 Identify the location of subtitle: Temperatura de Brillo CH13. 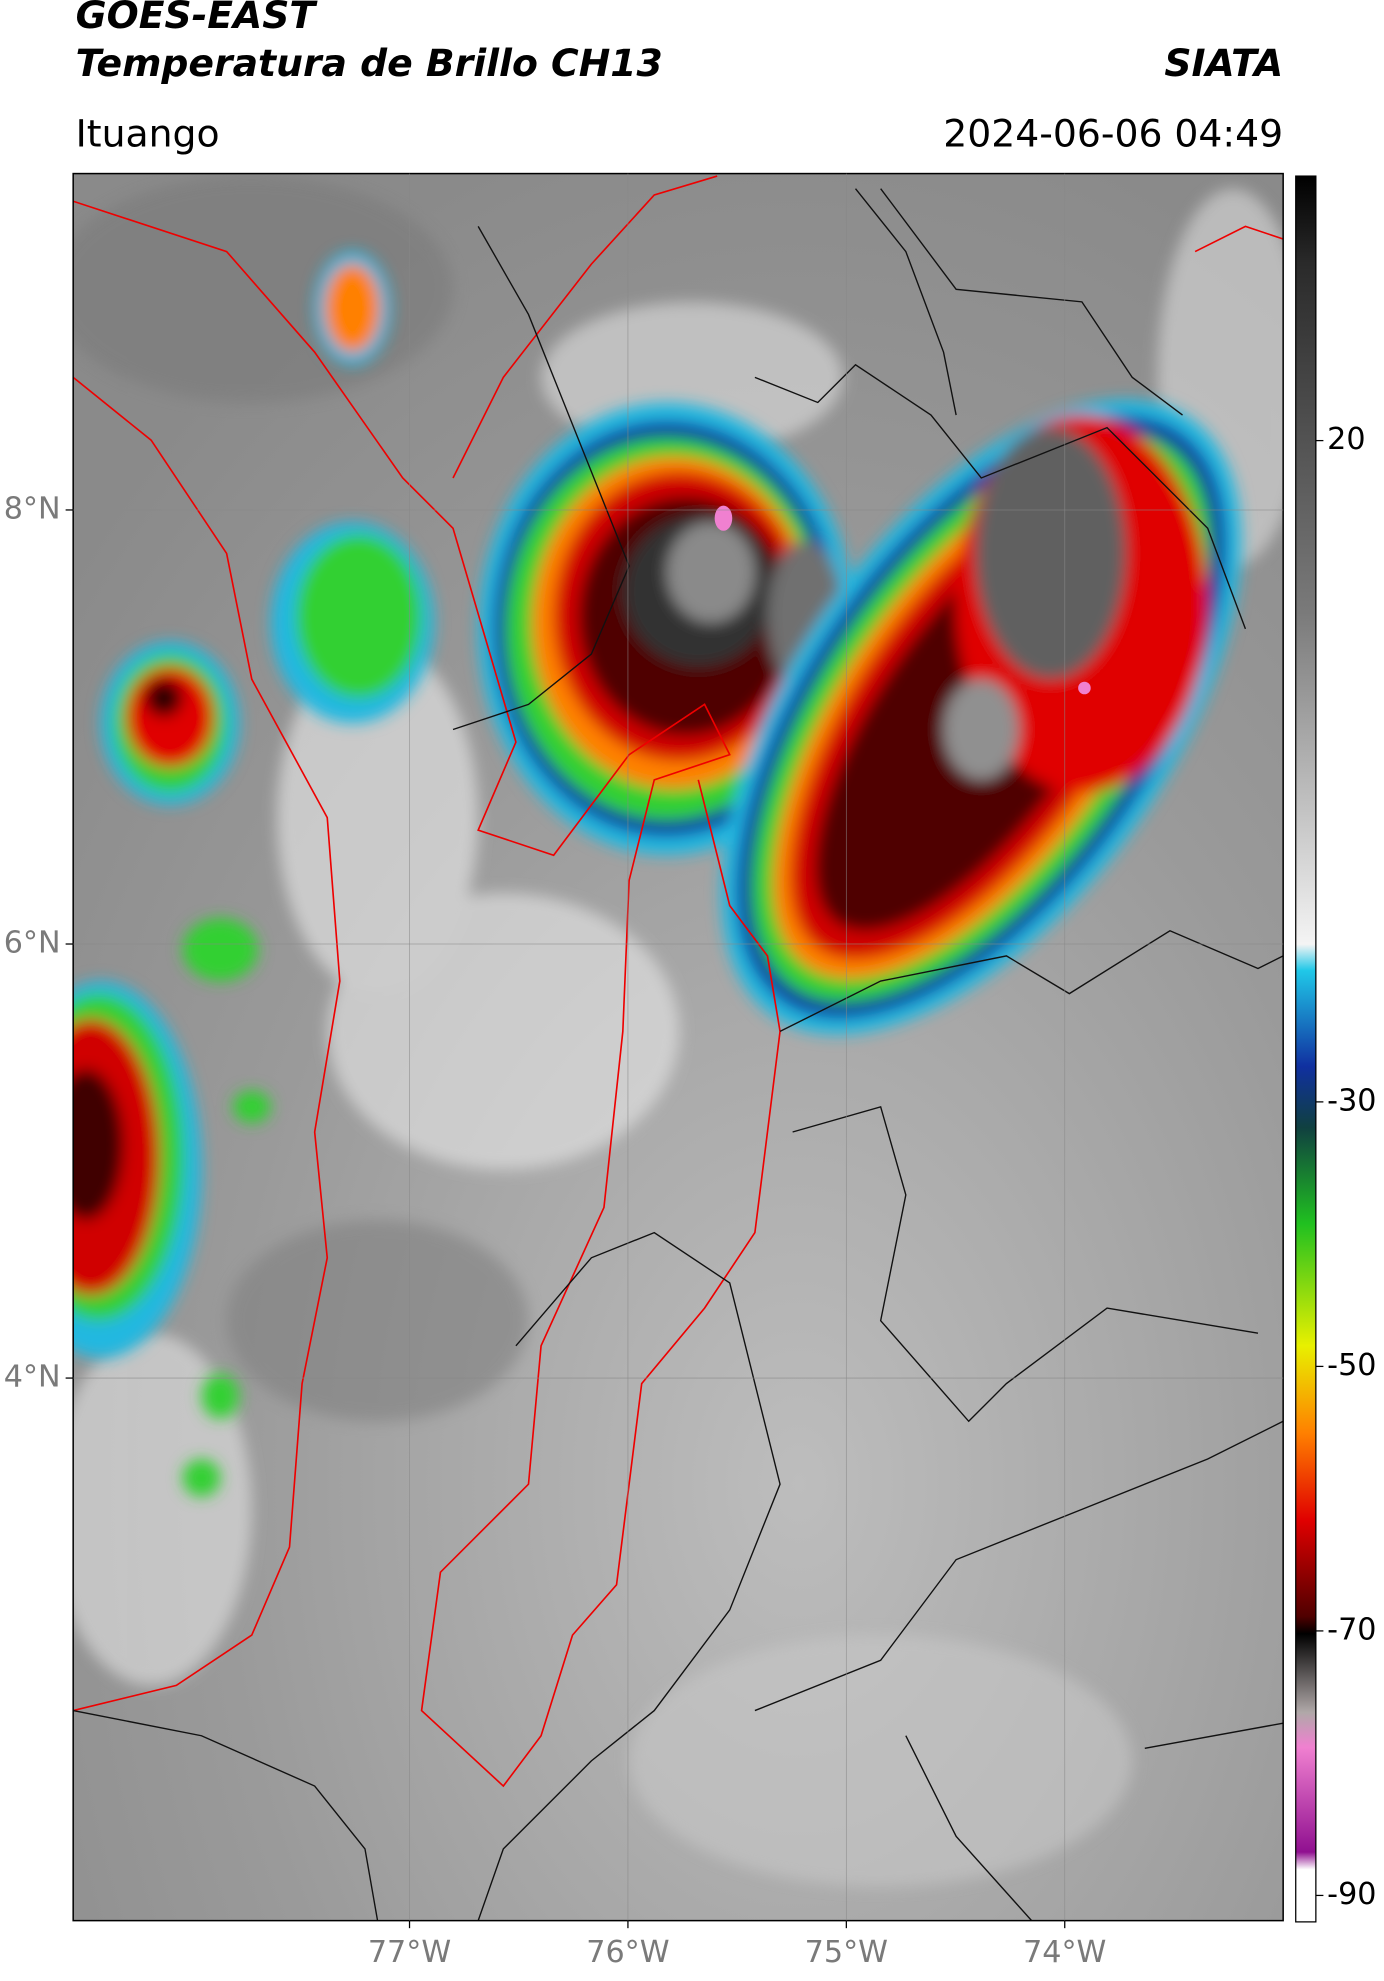
(369, 63).